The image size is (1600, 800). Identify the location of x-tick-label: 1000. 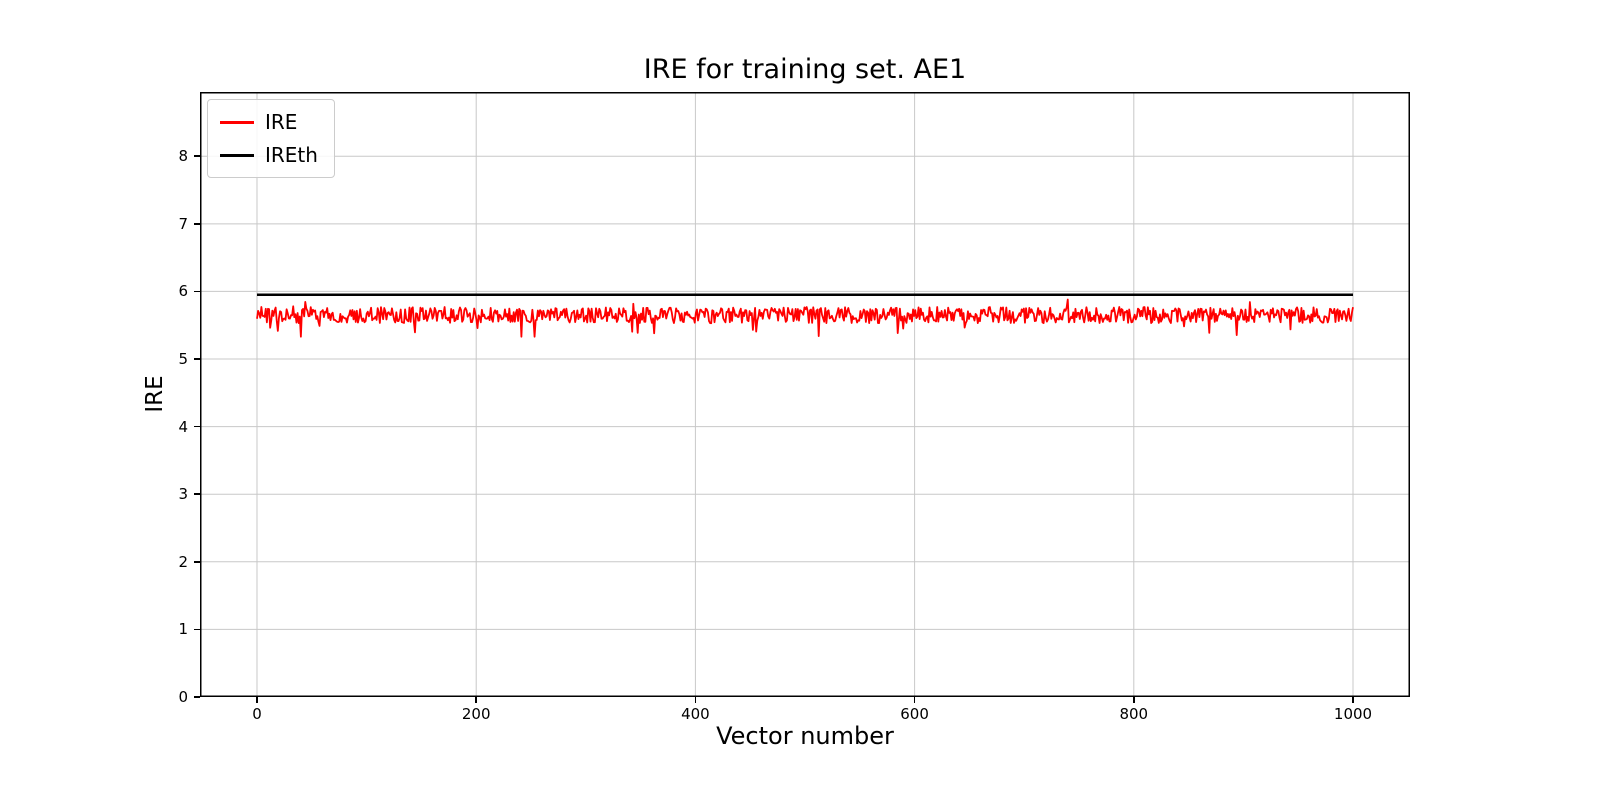
(1353, 714).